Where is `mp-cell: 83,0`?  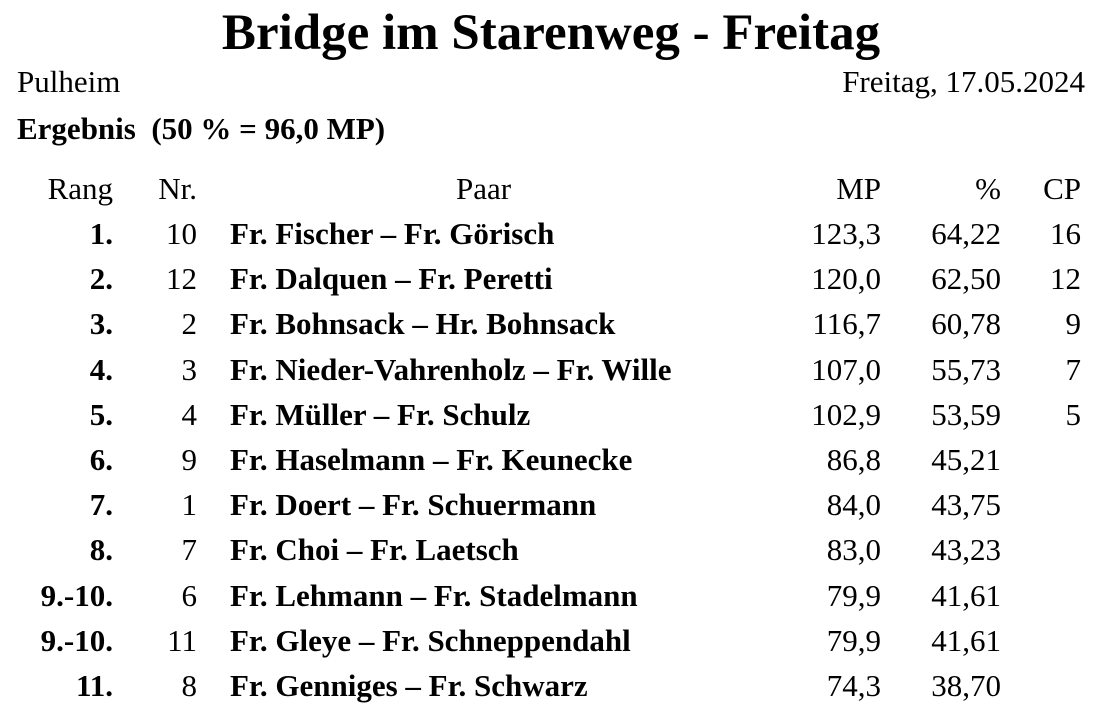
mp-cell: 83,0 is located at coordinates (853, 550).